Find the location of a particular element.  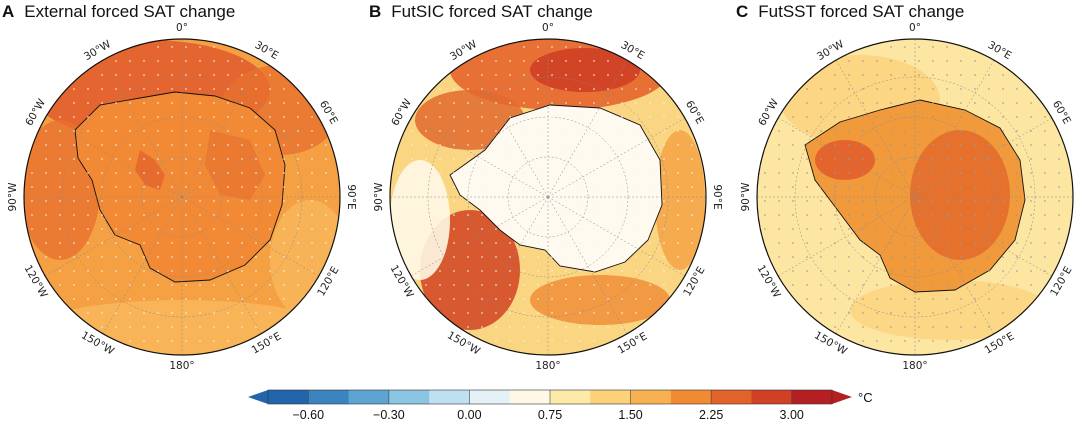

colorbar-tick-label: 3.00 is located at coordinates (792, 415).